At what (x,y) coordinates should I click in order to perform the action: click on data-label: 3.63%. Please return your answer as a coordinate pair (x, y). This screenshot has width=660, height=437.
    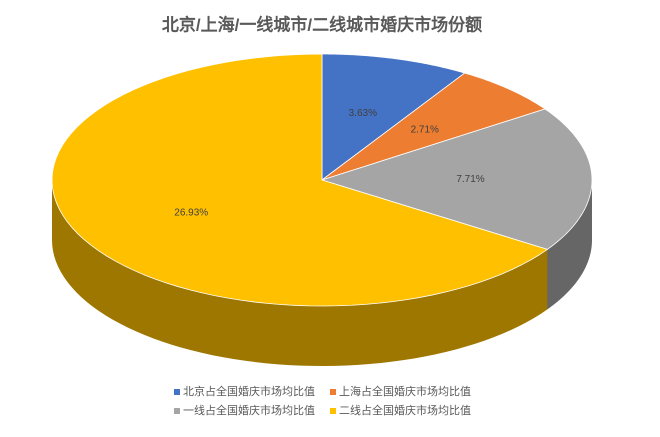
    Looking at the image, I should click on (363, 113).